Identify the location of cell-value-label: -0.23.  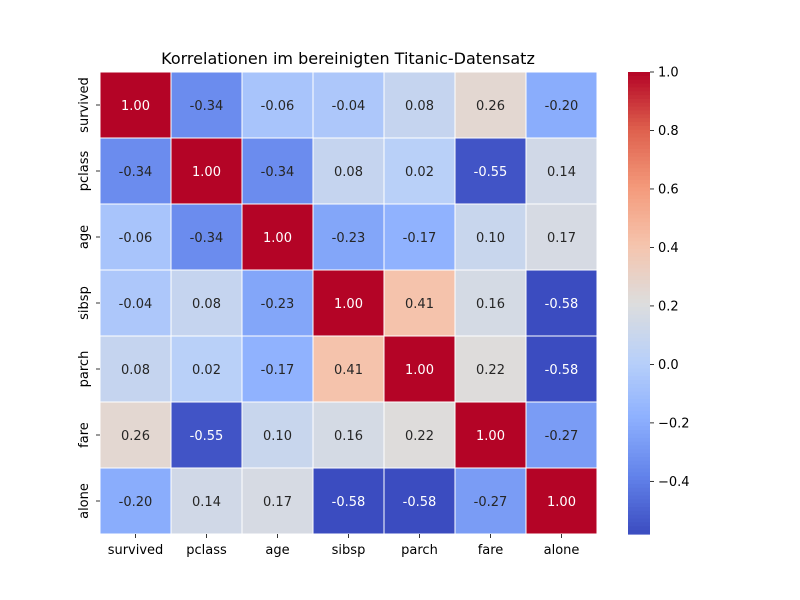
(349, 238).